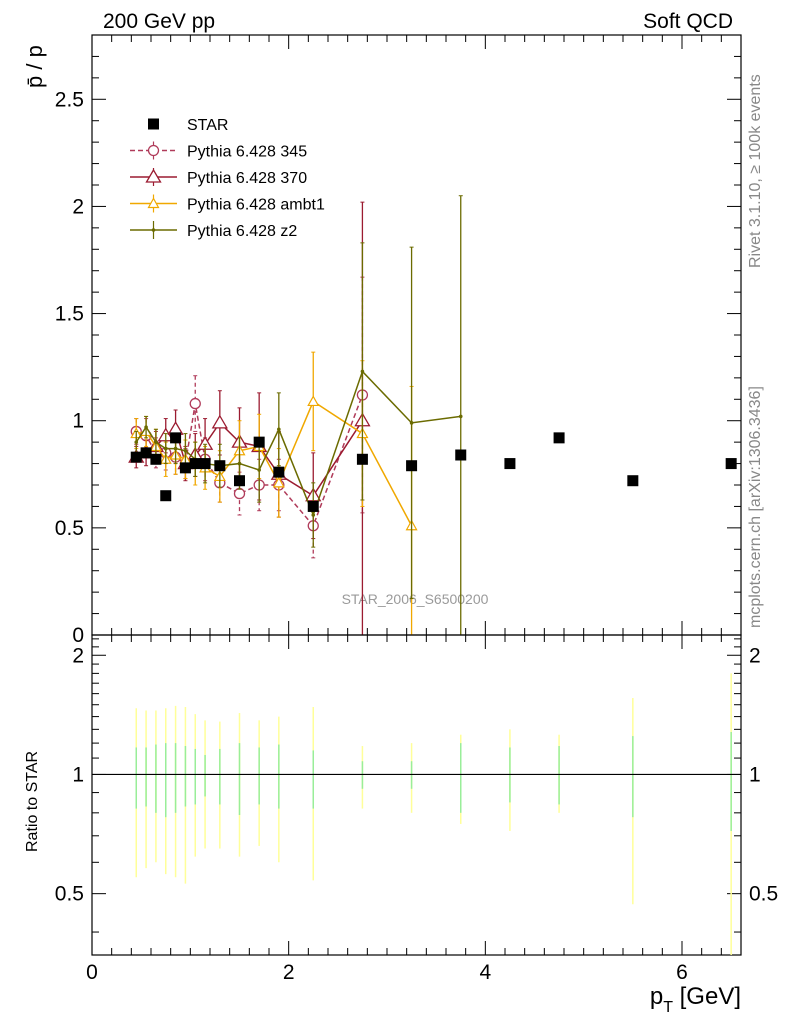 The image size is (786, 1029). What do you see at coordinates (682, 972) in the screenshot?
I see `ratio-x-tick-label: 6` at bounding box center [682, 972].